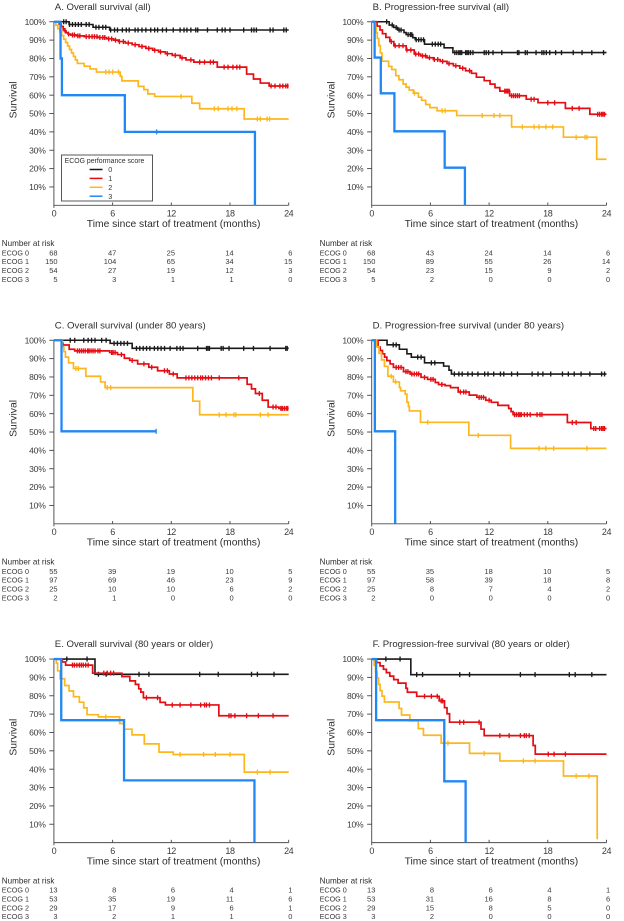 Image resolution: width=624 pixels, height=921 pixels. Describe the element at coordinates (430, 261) in the screenshot. I see `svg-text: 89` at that location.